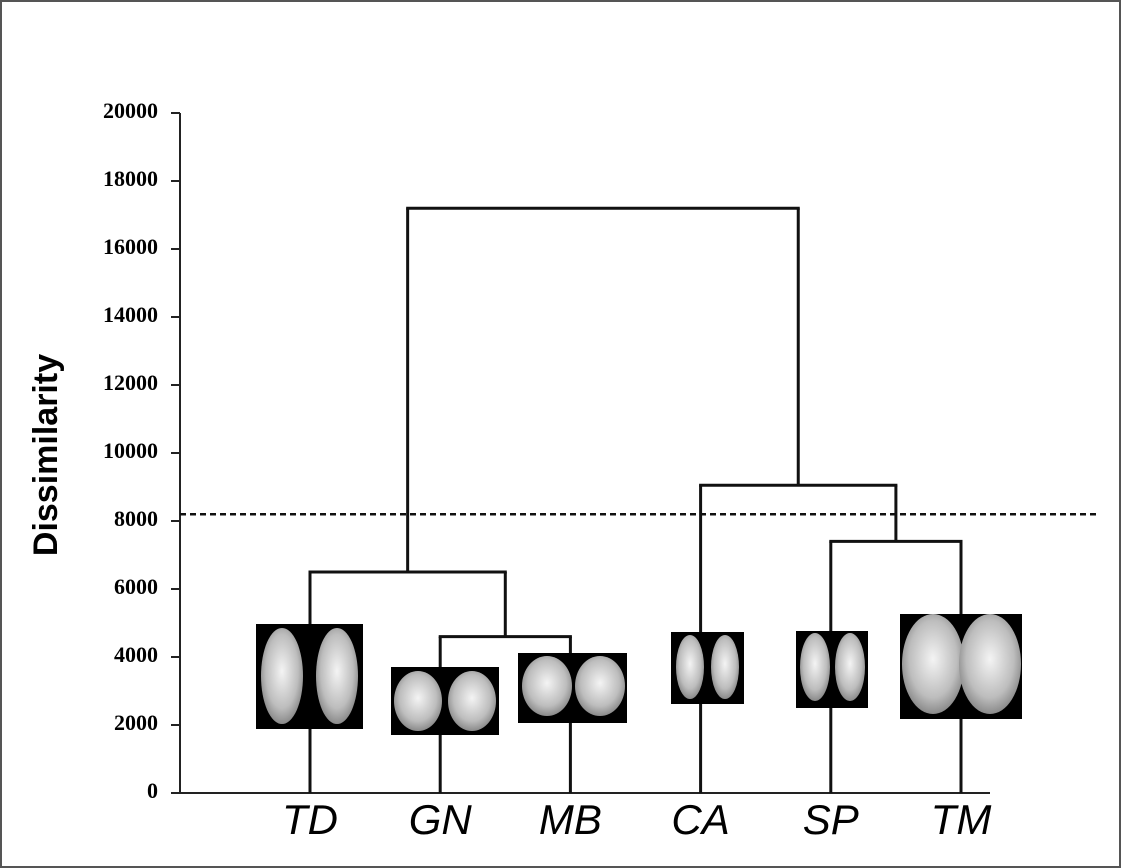  I want to click on y-tick-label: 2000, so click(136, 722).